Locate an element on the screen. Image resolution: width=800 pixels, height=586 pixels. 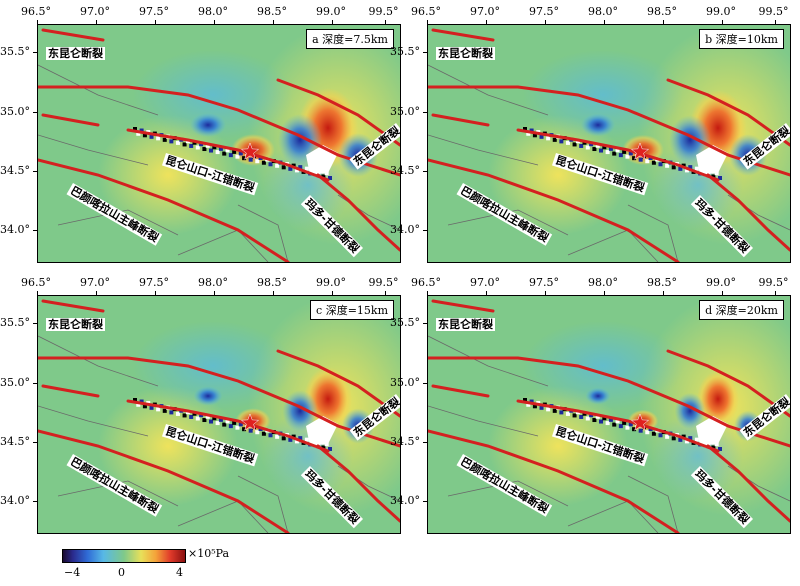
fault-label-east-kunlun-west: 东昆仑断裂 is located at coordinates (75, 324).